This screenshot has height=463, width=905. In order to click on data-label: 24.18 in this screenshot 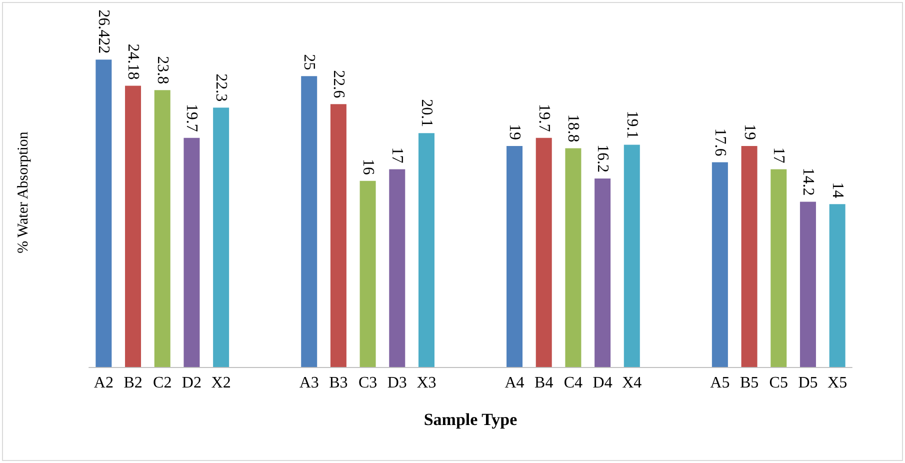, I will do `click(133, 62)`.